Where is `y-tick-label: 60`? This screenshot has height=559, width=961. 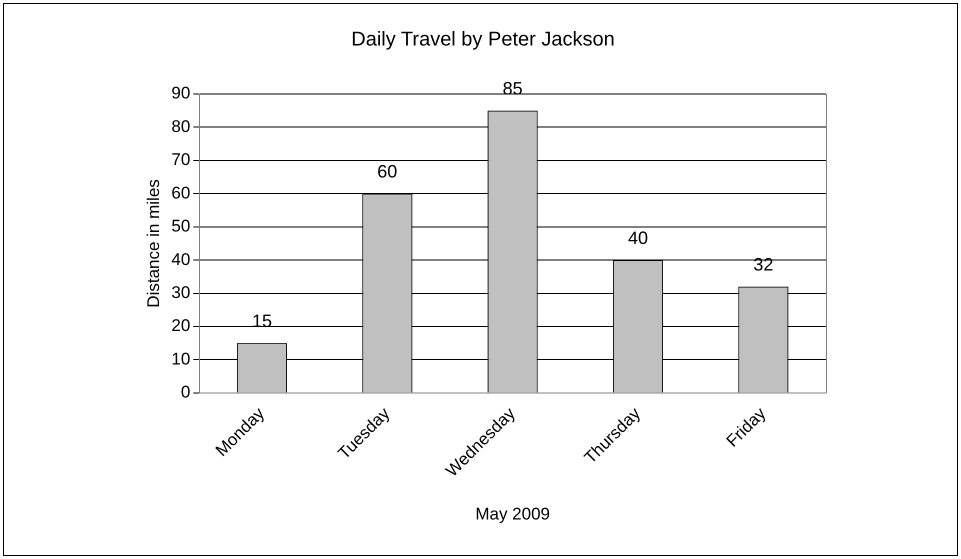
y-tick-label: 60 is located at coordinates (180, 192).